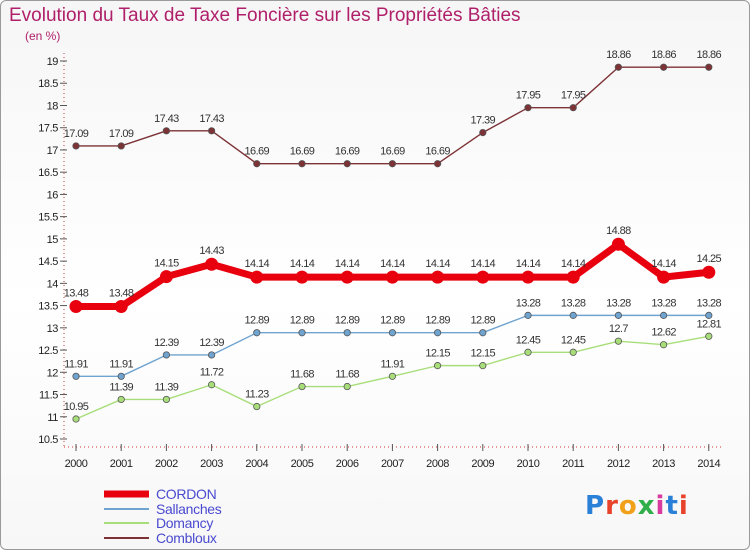  Describe the element at coordinates (573, 464) in the screenshot. I see `x-tick-label: 2011` at that location.